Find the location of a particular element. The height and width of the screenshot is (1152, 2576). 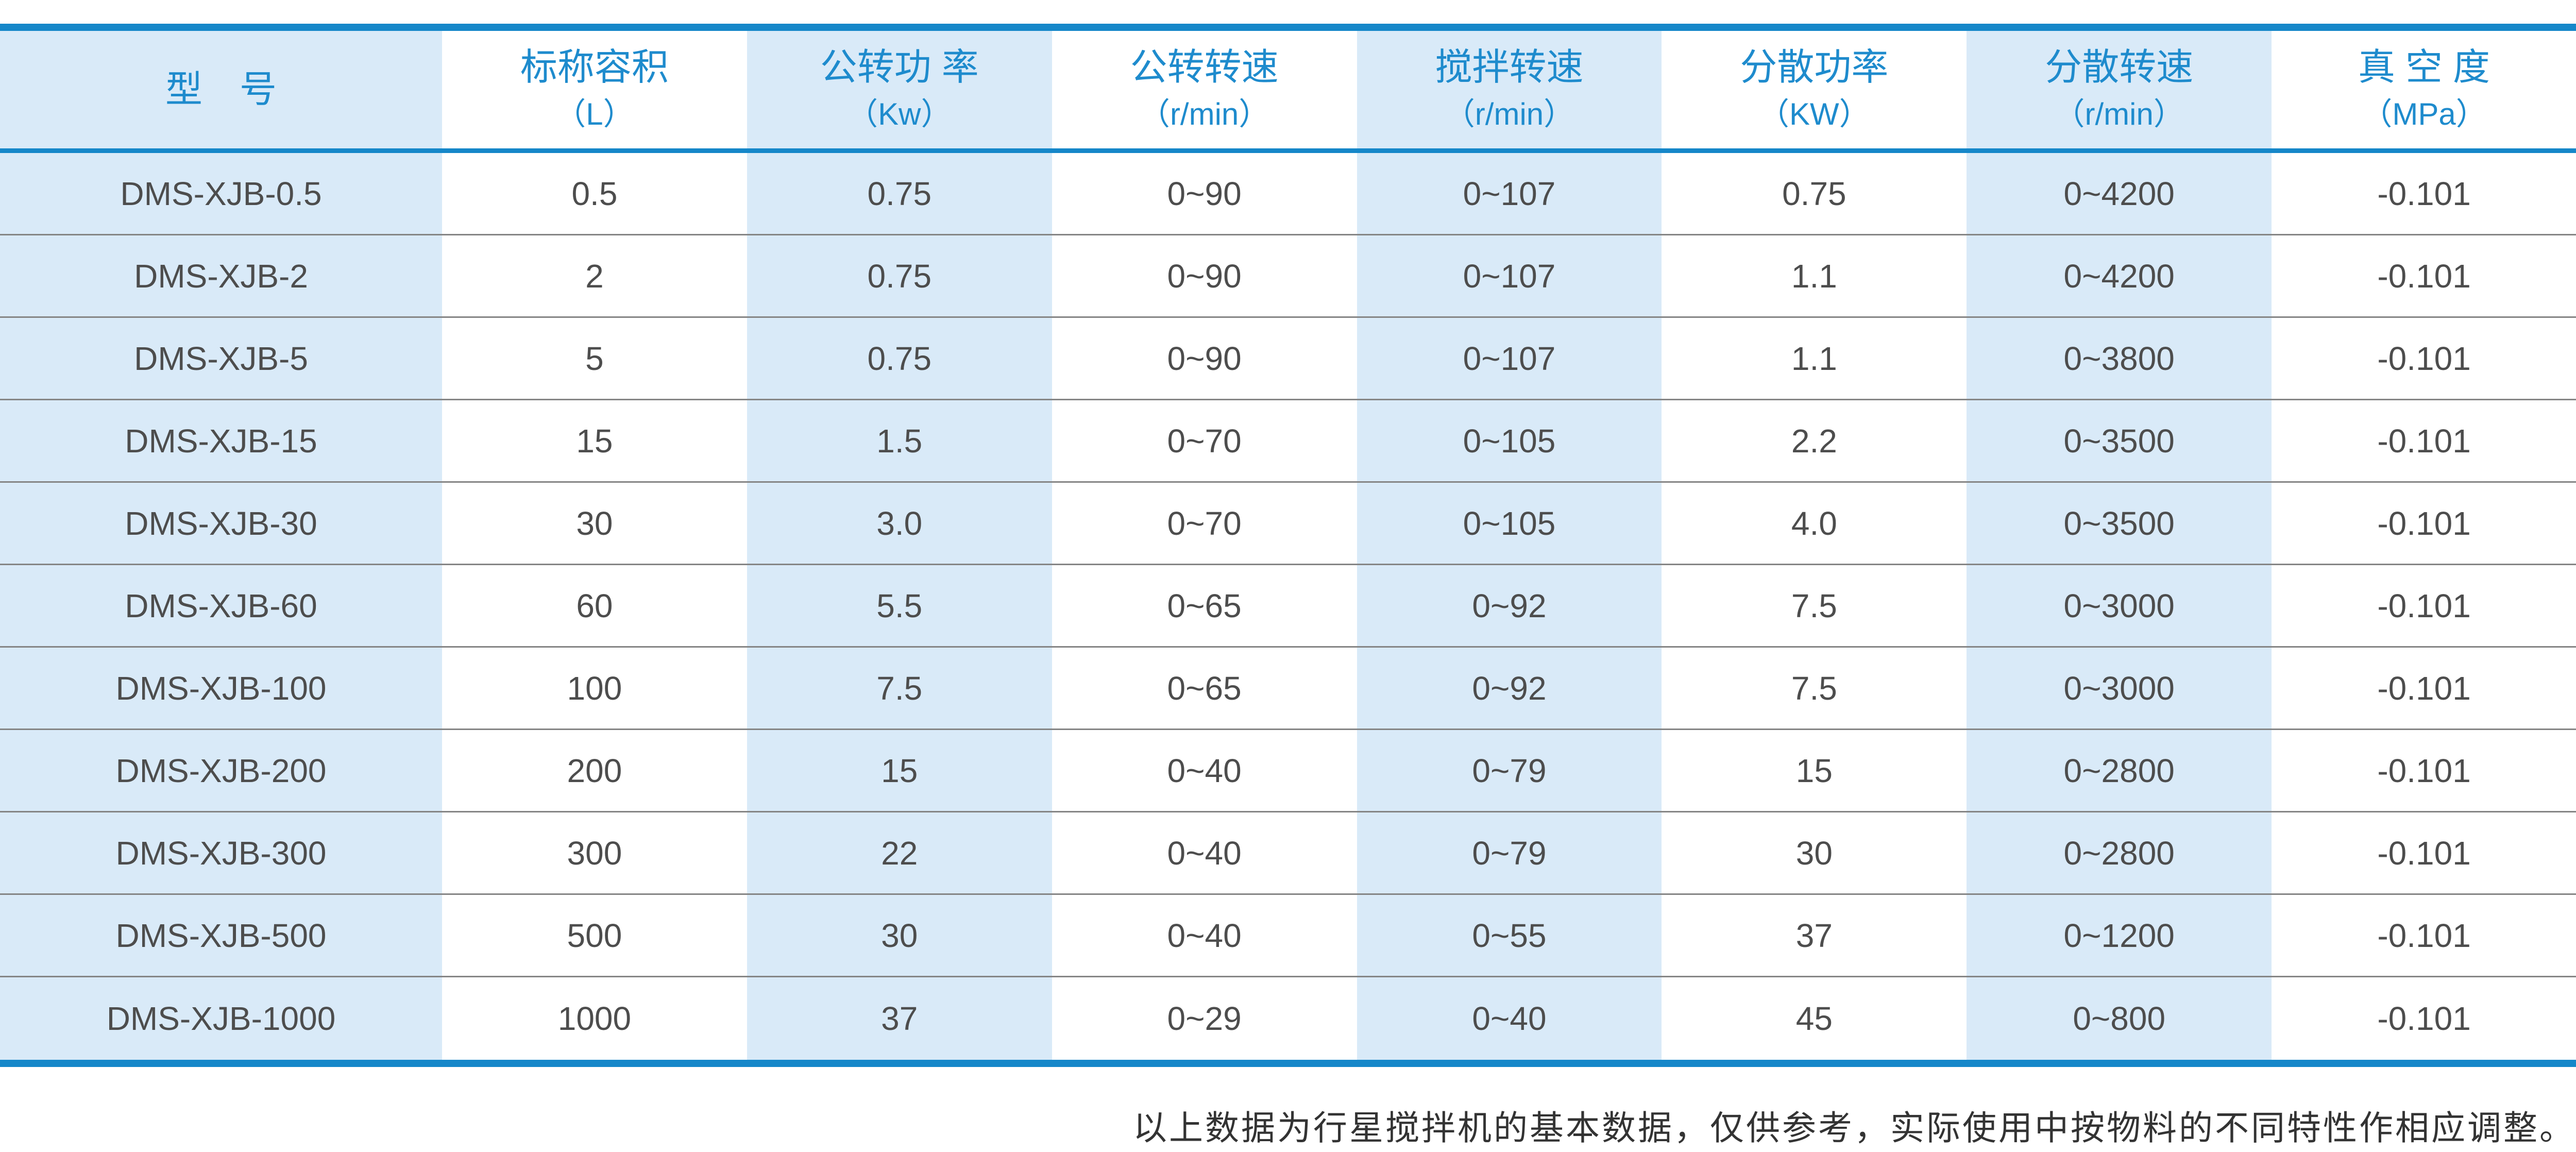

header-cell-3: 公转转速 （r/min） is located at coordinates (1204, 89).